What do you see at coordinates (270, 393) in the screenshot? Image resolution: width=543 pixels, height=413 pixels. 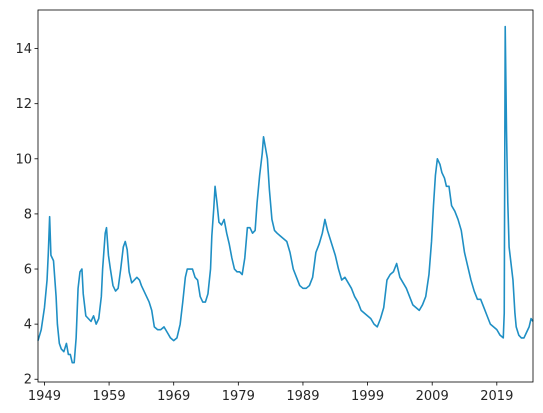 I see `x-axis-ticks: 1949 1959 1969 1979 1989 1999 2009 2019` at bounding box center [270, 393].